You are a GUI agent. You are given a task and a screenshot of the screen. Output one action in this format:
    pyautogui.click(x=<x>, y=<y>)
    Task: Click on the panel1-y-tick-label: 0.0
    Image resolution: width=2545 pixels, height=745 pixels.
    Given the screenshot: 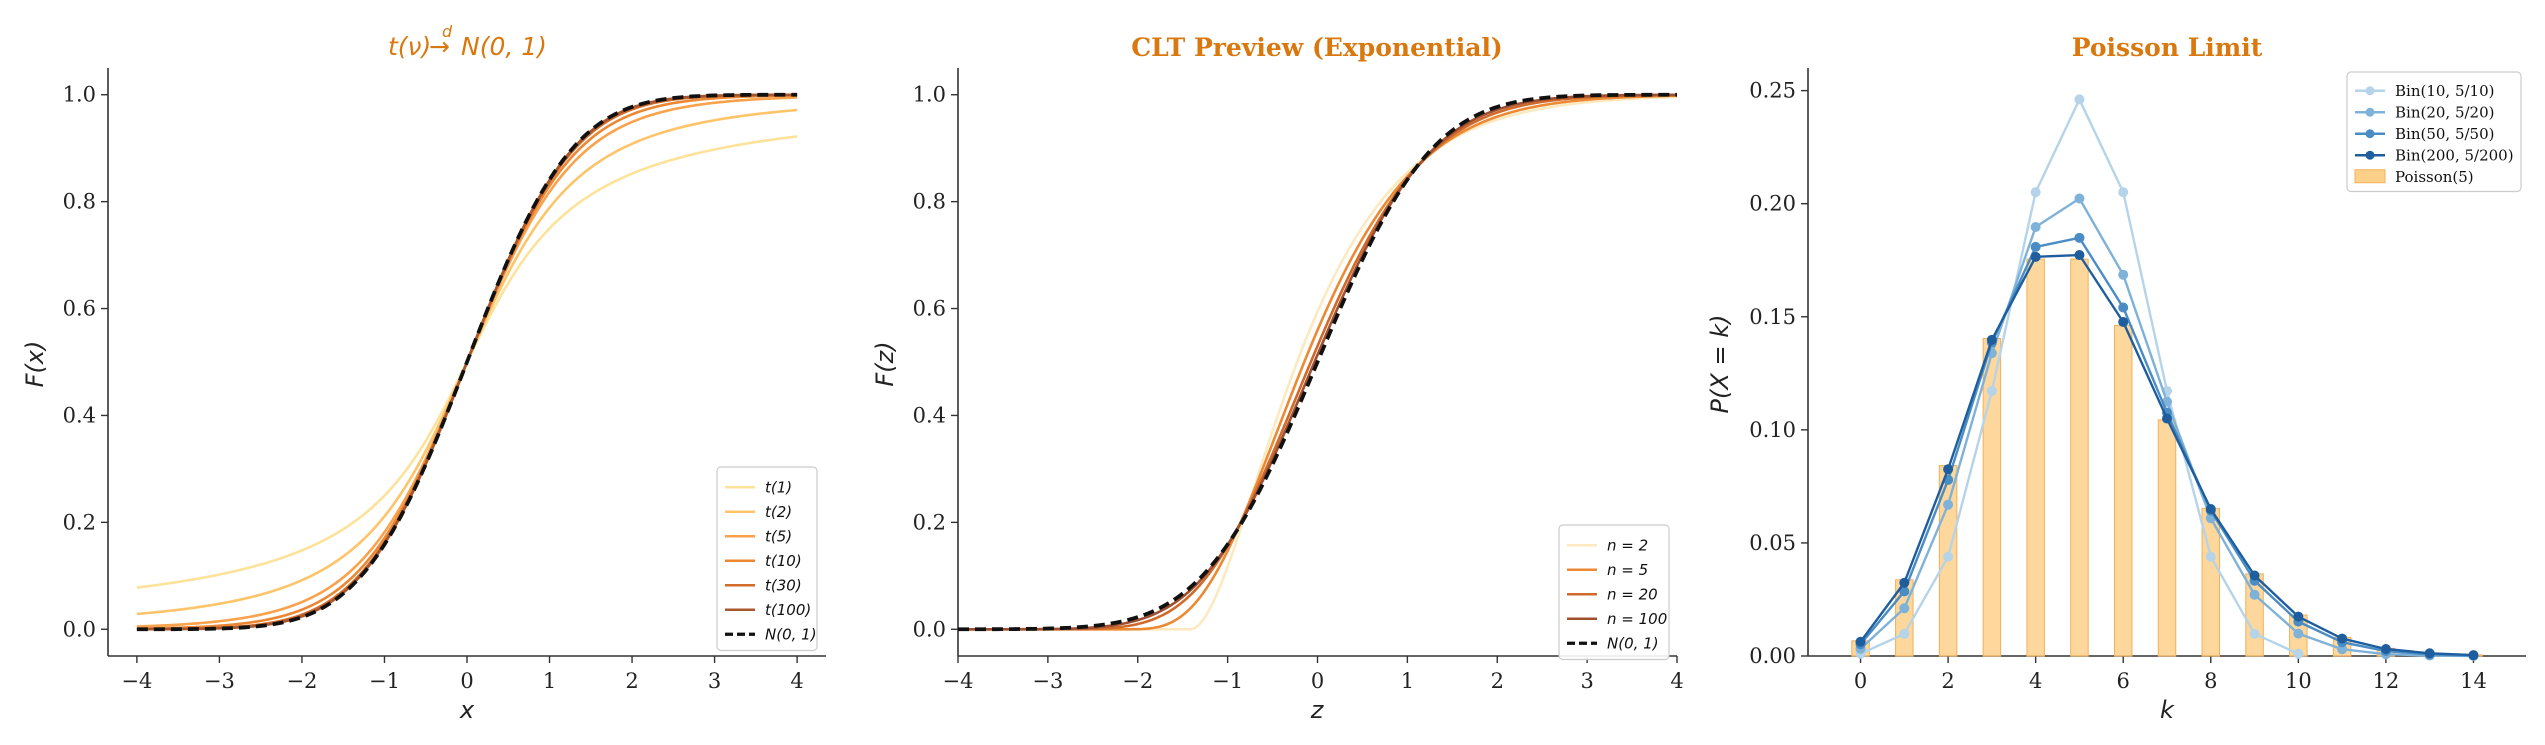 What is the action you would take?
    pyautogui.click(x=79, y=629)
    